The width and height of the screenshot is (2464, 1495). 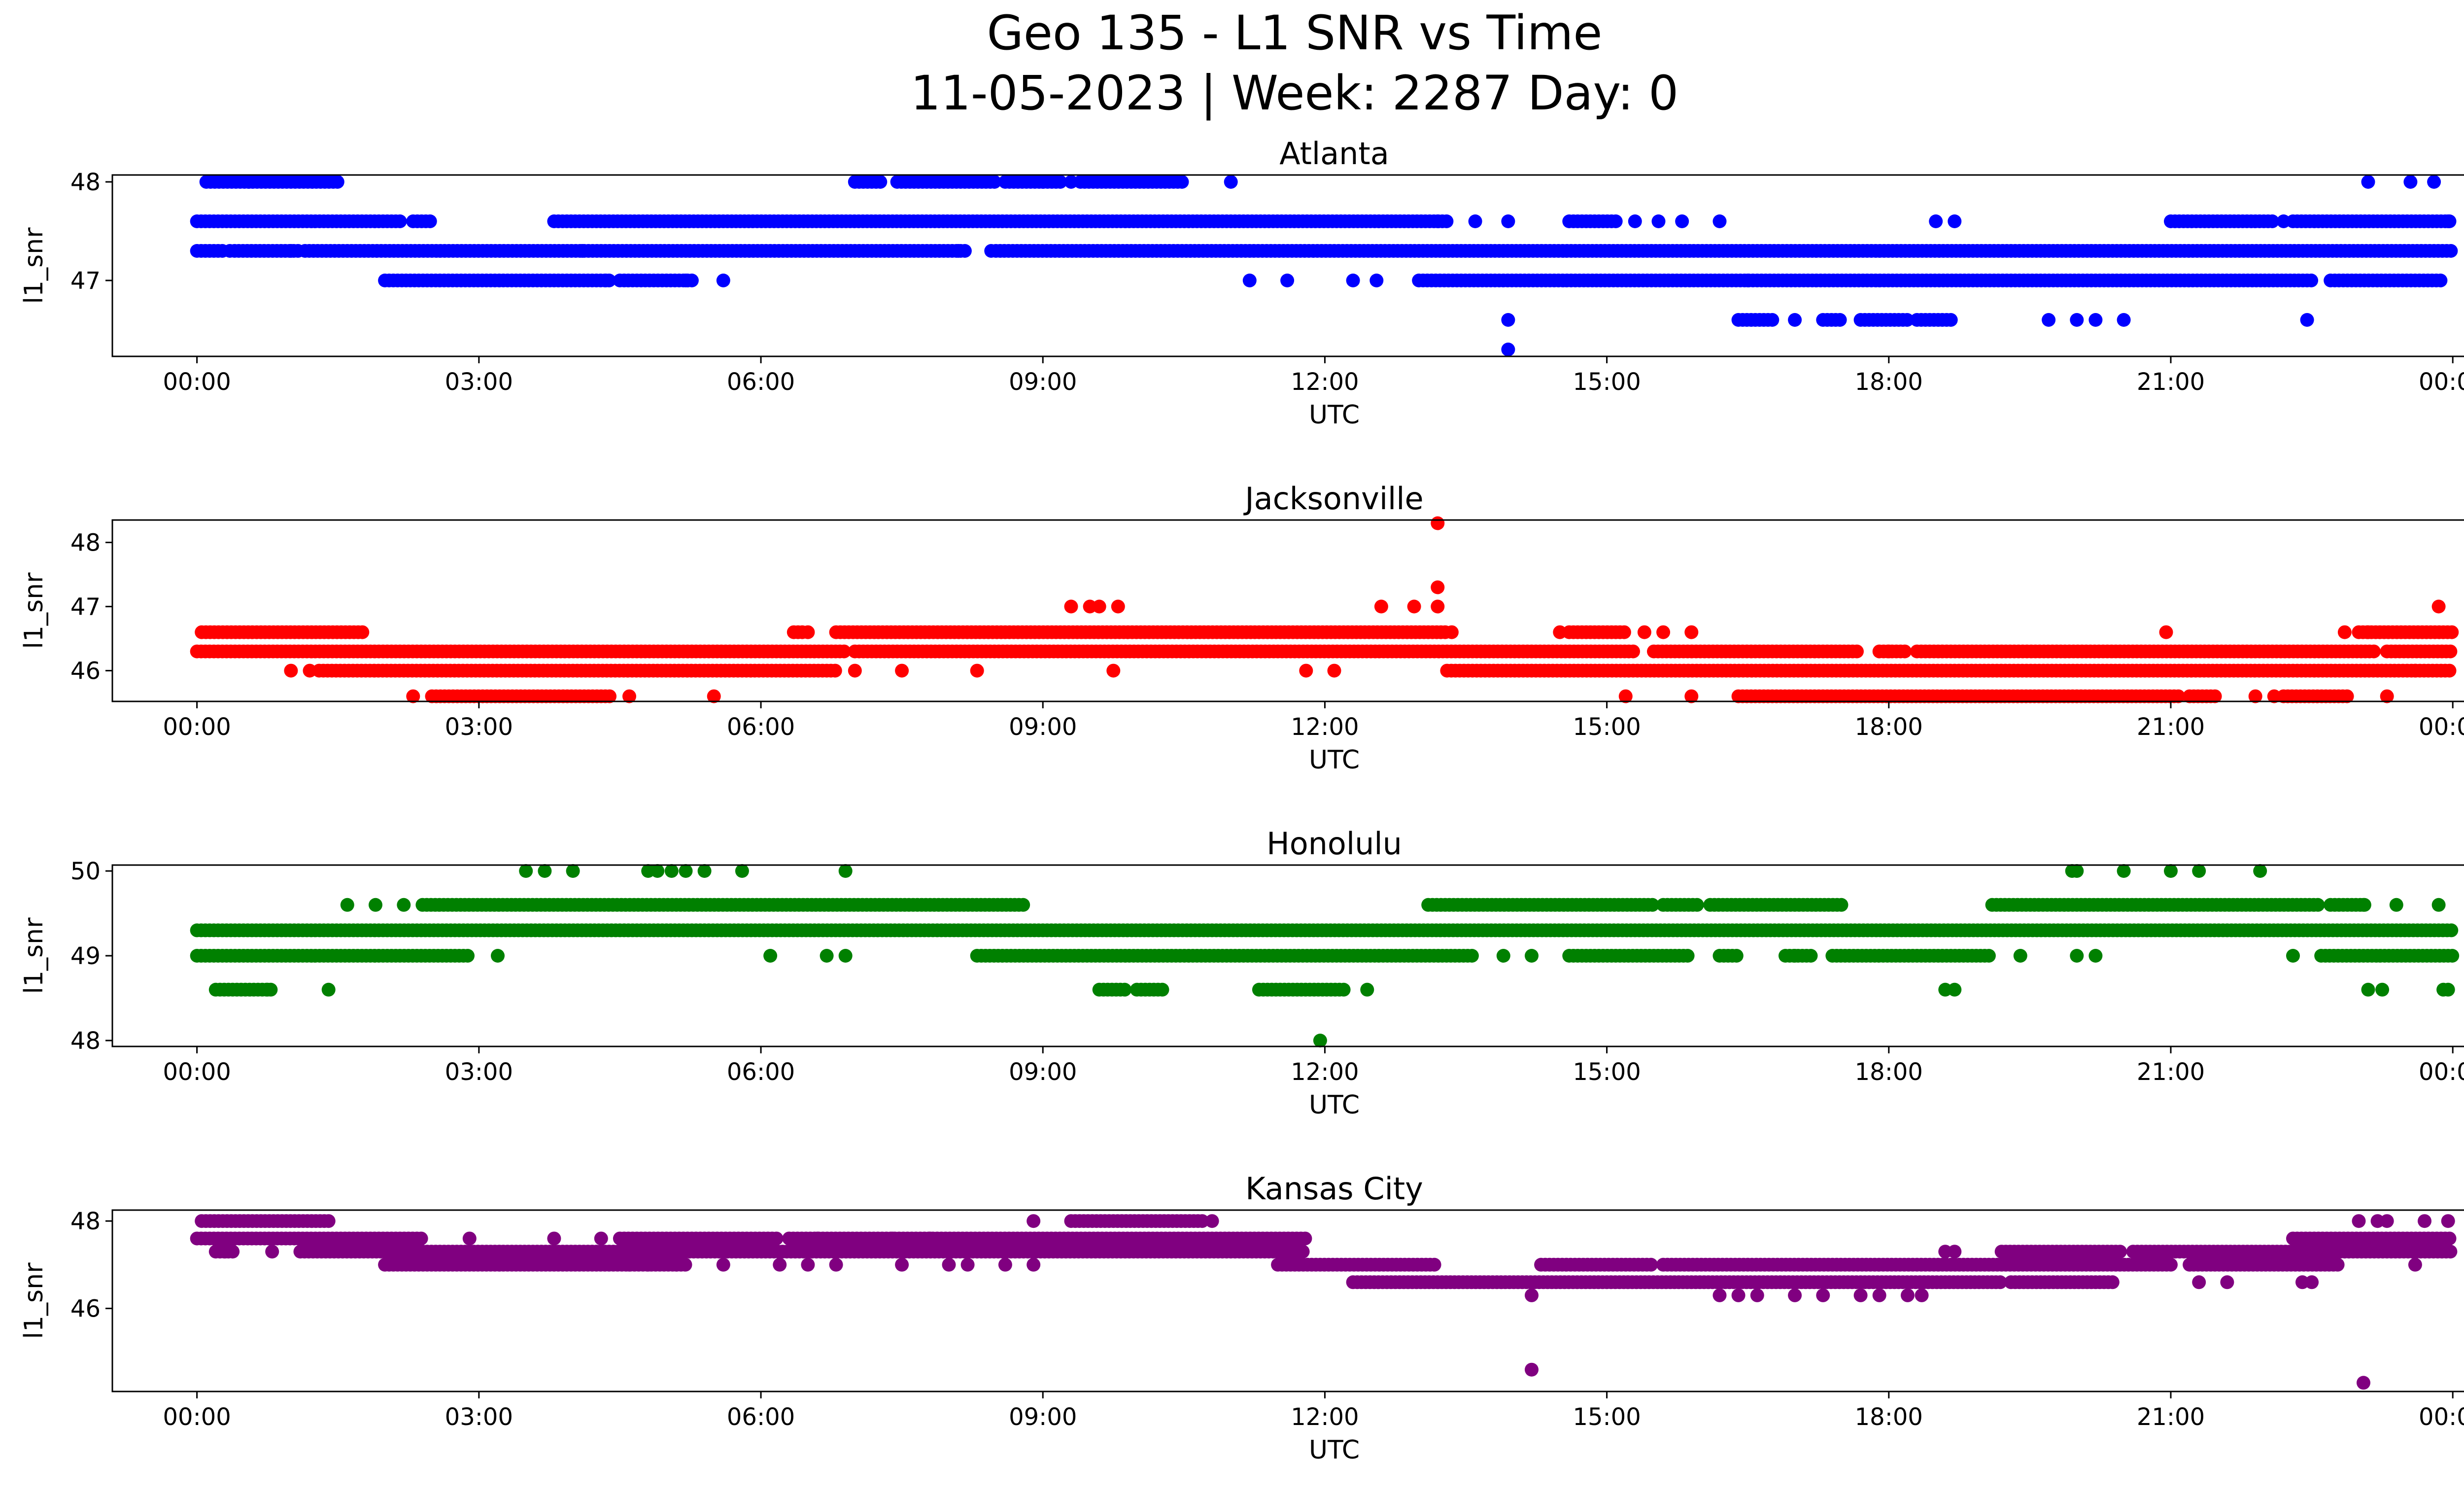 What do you see at coordinates (1889, 382) in the screenshot?
I see `x-tick-label-atlanta-6: 18:00` at bounding box center [1889, 382].